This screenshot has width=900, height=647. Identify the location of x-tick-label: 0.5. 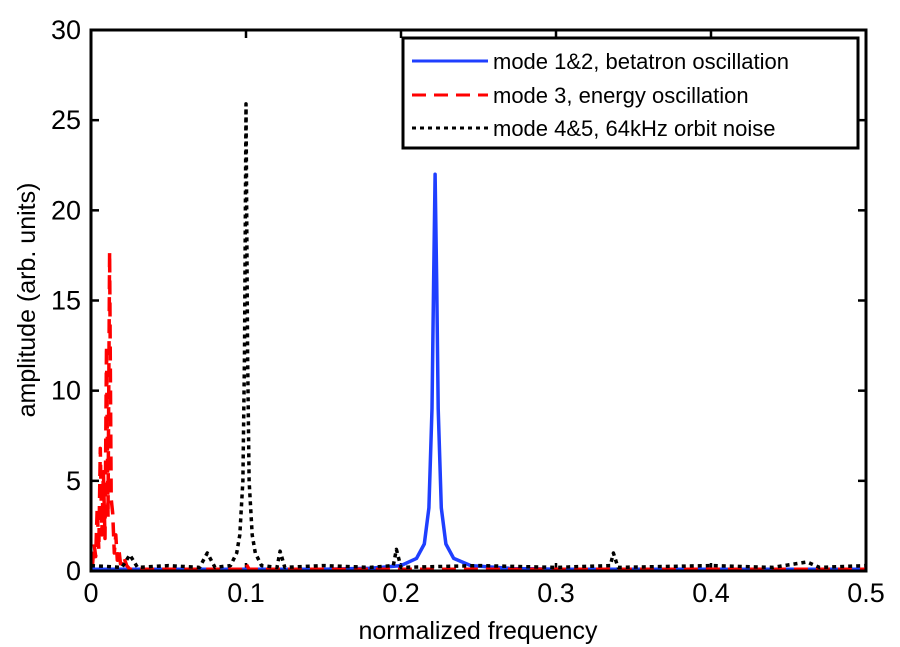
(866, 593).